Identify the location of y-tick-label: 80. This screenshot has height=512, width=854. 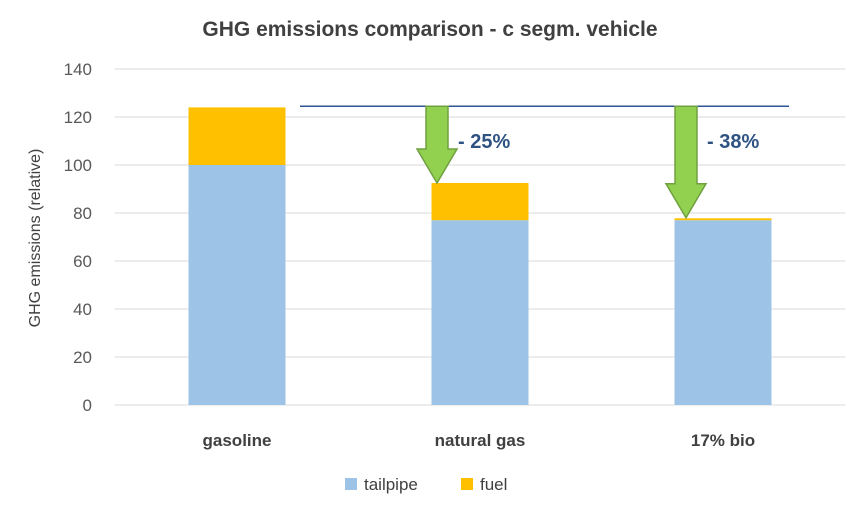
(82, 213).